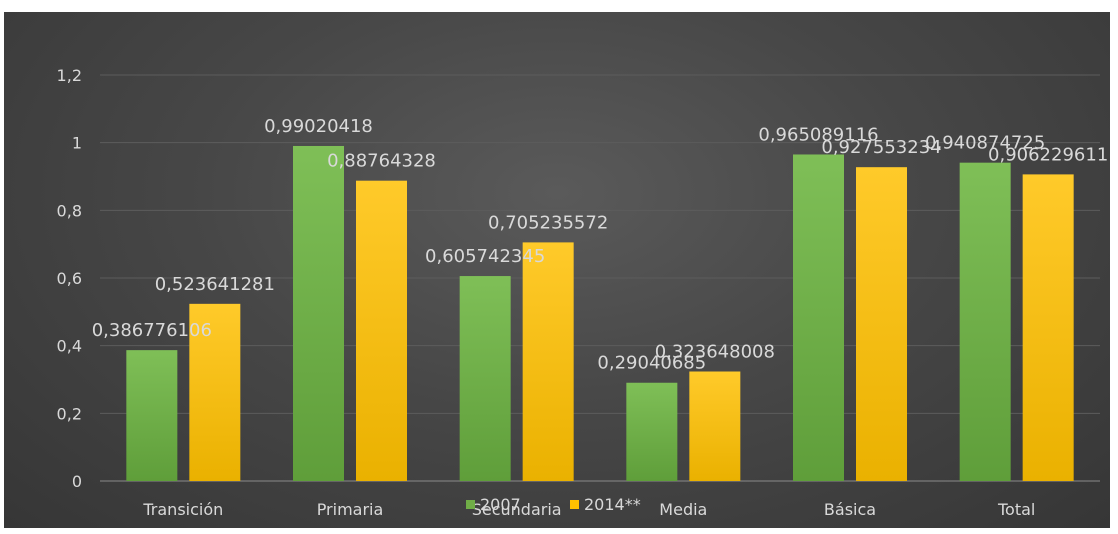 Image resolution: width=1118 pixels, height=534 pixels. I want to click on data-label: 0,99020418, so click(318, 126).